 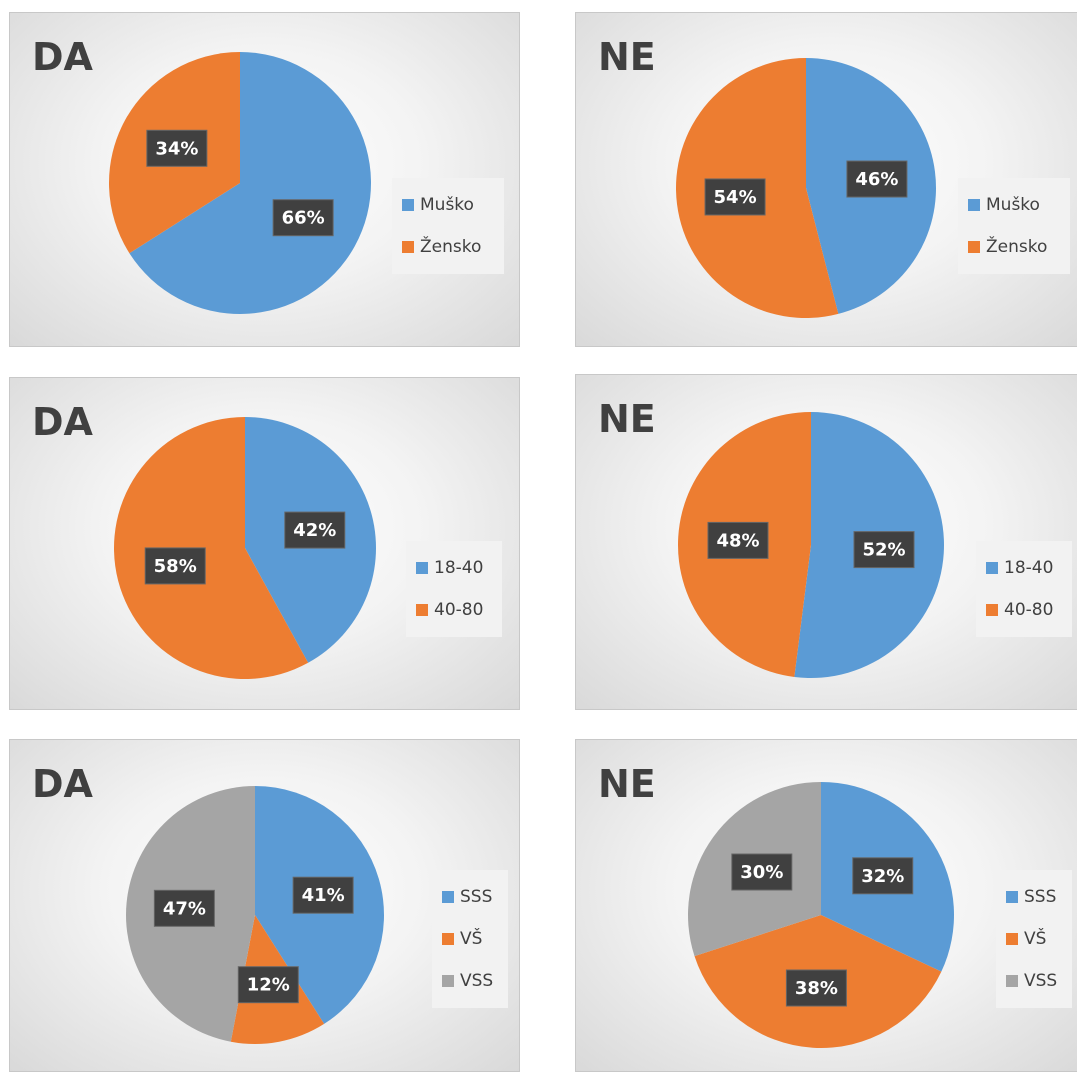 I want to click on data-label-sss: 41%, so click(x=323, y=895).